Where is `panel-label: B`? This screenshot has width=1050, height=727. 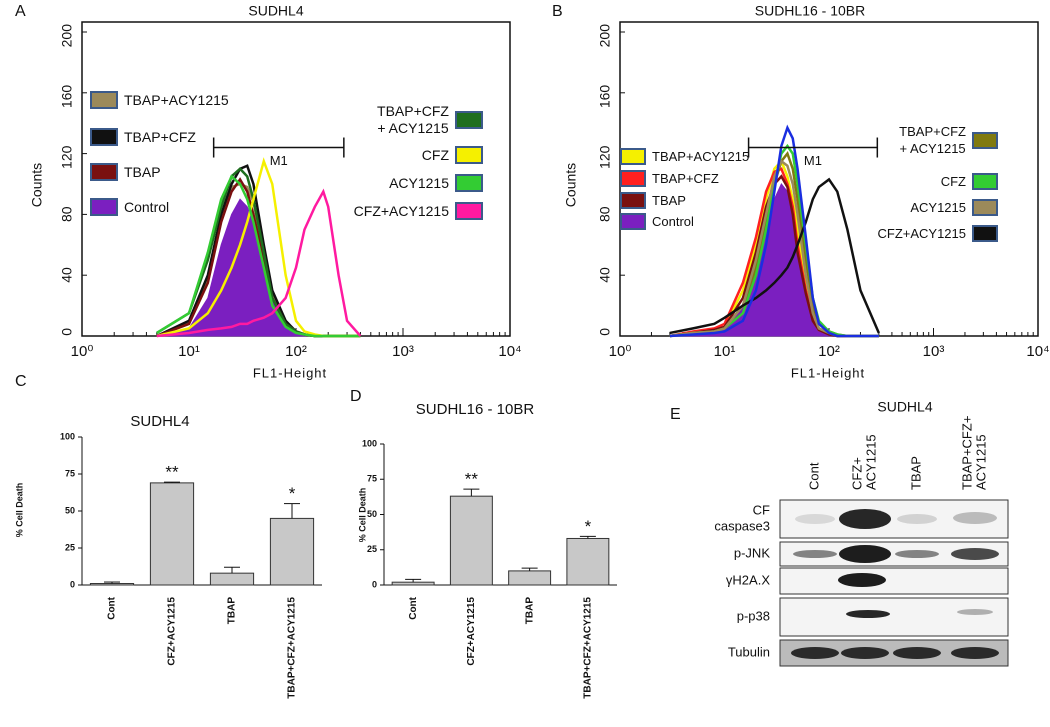
panel-label: B is located at coordinates (557, 11).